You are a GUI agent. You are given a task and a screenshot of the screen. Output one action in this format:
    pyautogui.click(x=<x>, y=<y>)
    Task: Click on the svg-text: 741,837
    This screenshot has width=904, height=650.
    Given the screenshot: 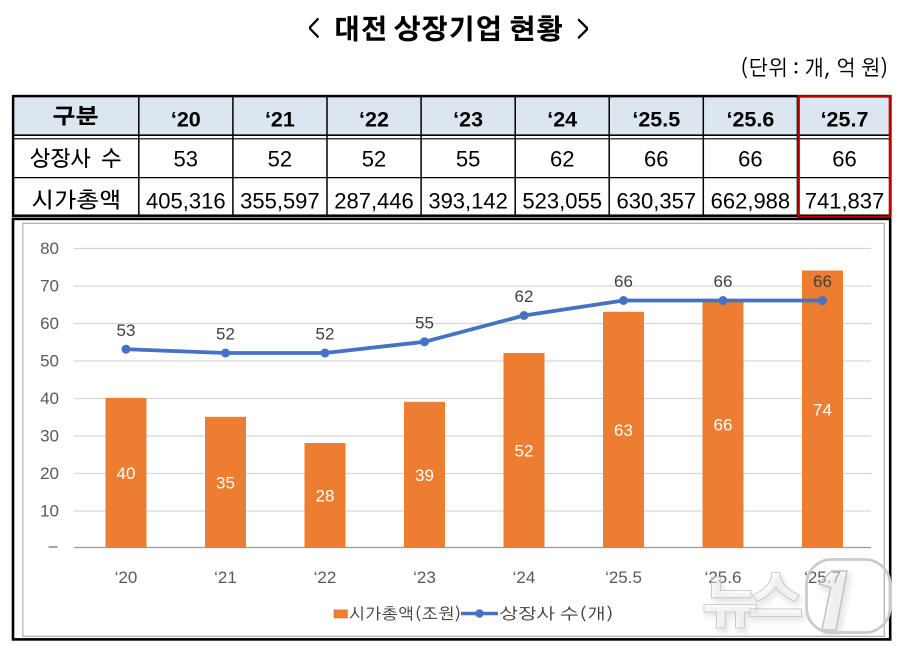 What is the action you would take?
    pyautogui.click(x=845, y=200)
    